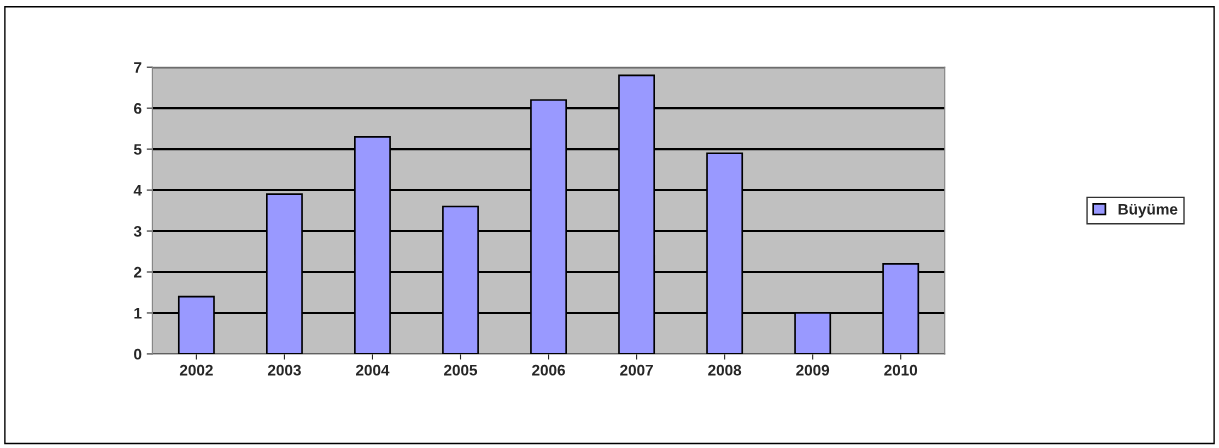 This screenshot has height=448, width=1219. What do you see at coordinates (137, 190) in the screenshot?
I see `y-tick-label: 4` at bounding box center [137, 190].